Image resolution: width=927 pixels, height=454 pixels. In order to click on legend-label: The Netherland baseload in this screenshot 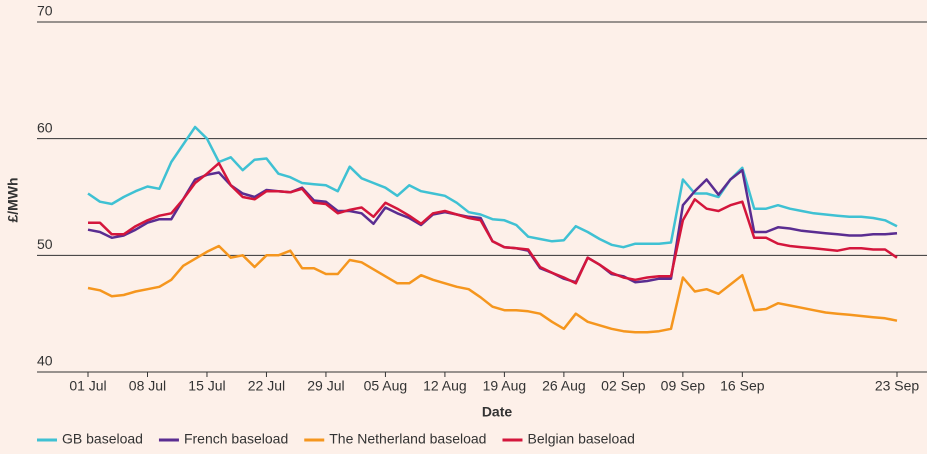, I will do `click(407, 439)`.